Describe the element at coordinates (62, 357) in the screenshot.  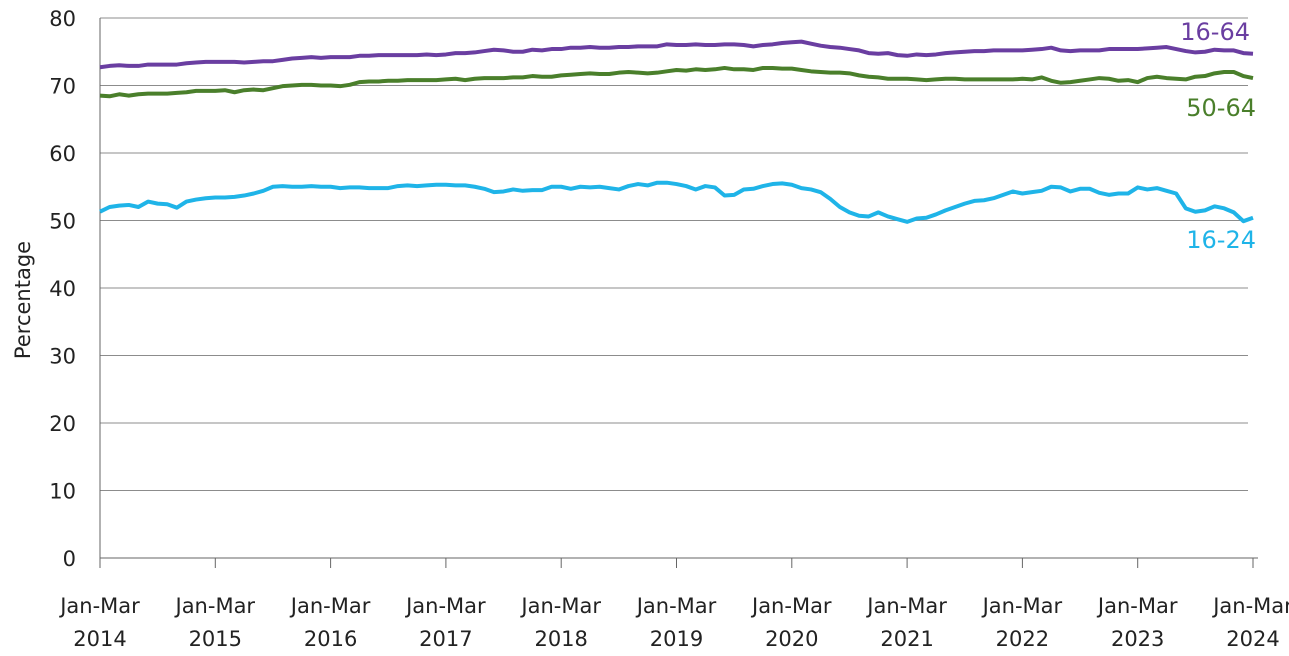
I see `y-tick-label: 30` at that location.